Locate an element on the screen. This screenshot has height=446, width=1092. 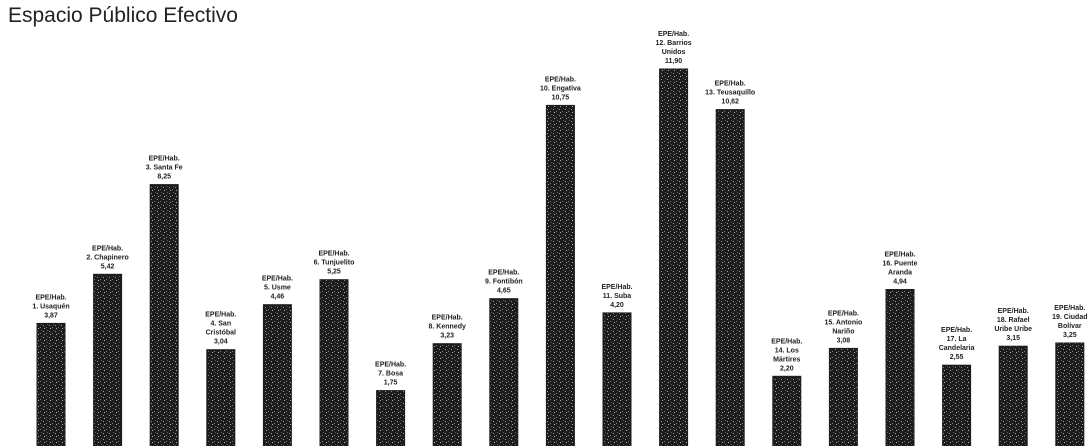
bar-unit-label-19: EPE/Hab. is located at coordinates (1069, 308).